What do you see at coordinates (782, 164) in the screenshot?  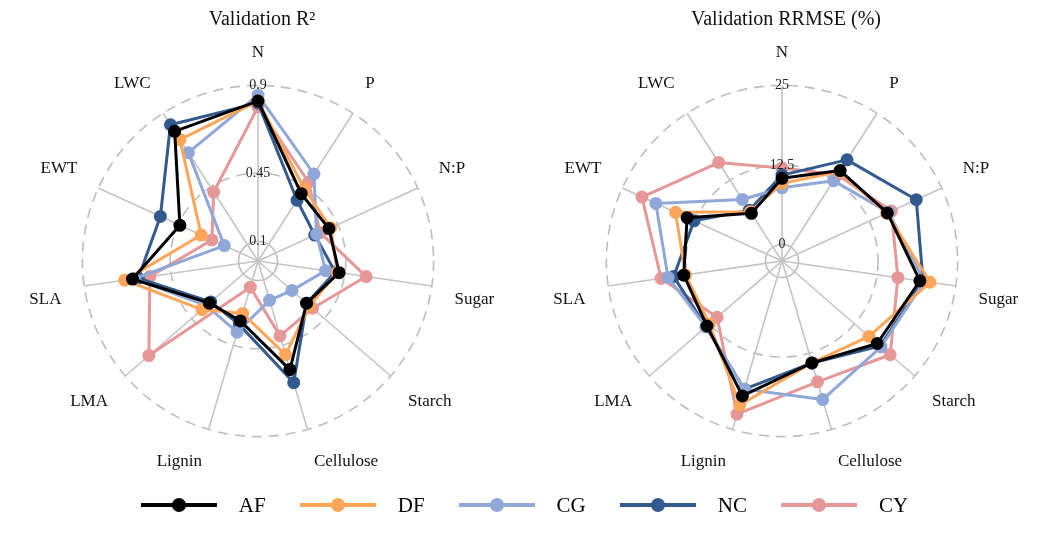 I see `y-tick-label: 12.5` at bounding box center [782, 164].